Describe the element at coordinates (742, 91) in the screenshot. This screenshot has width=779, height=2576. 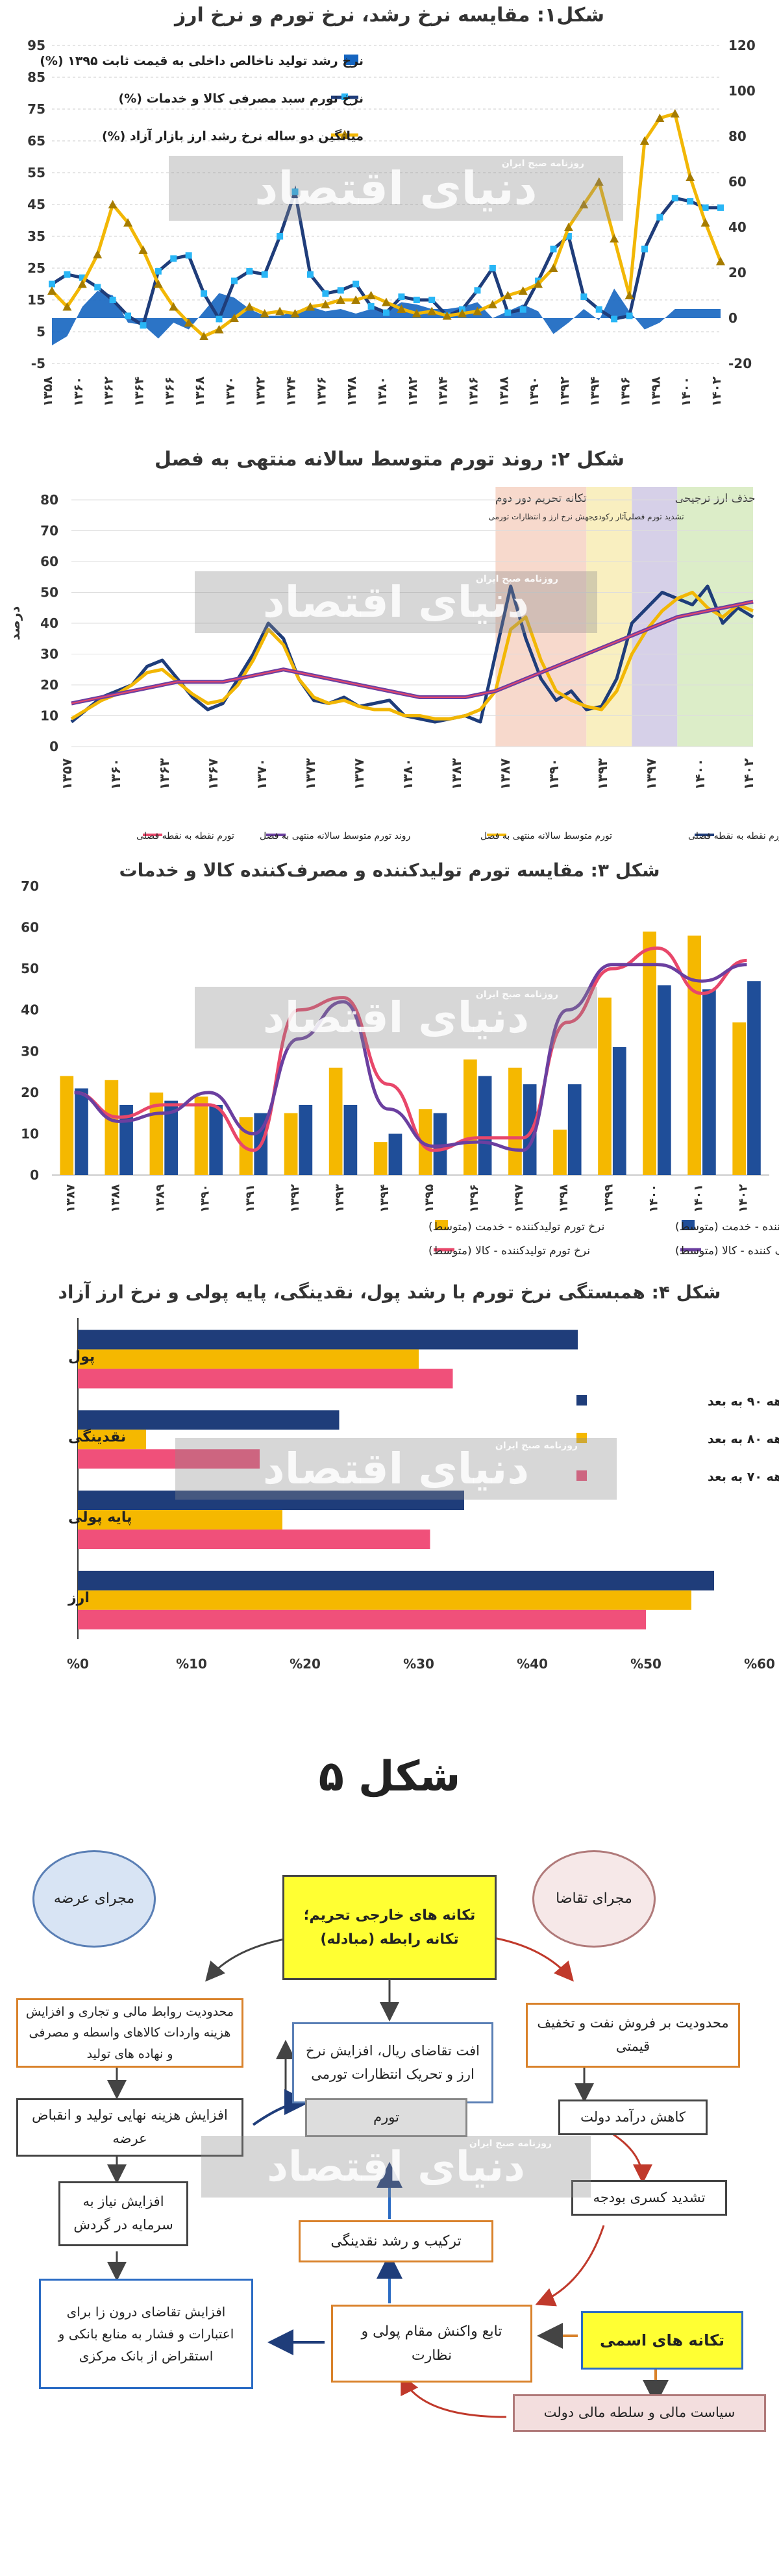
I see `y-tick-right: 100` at that location.